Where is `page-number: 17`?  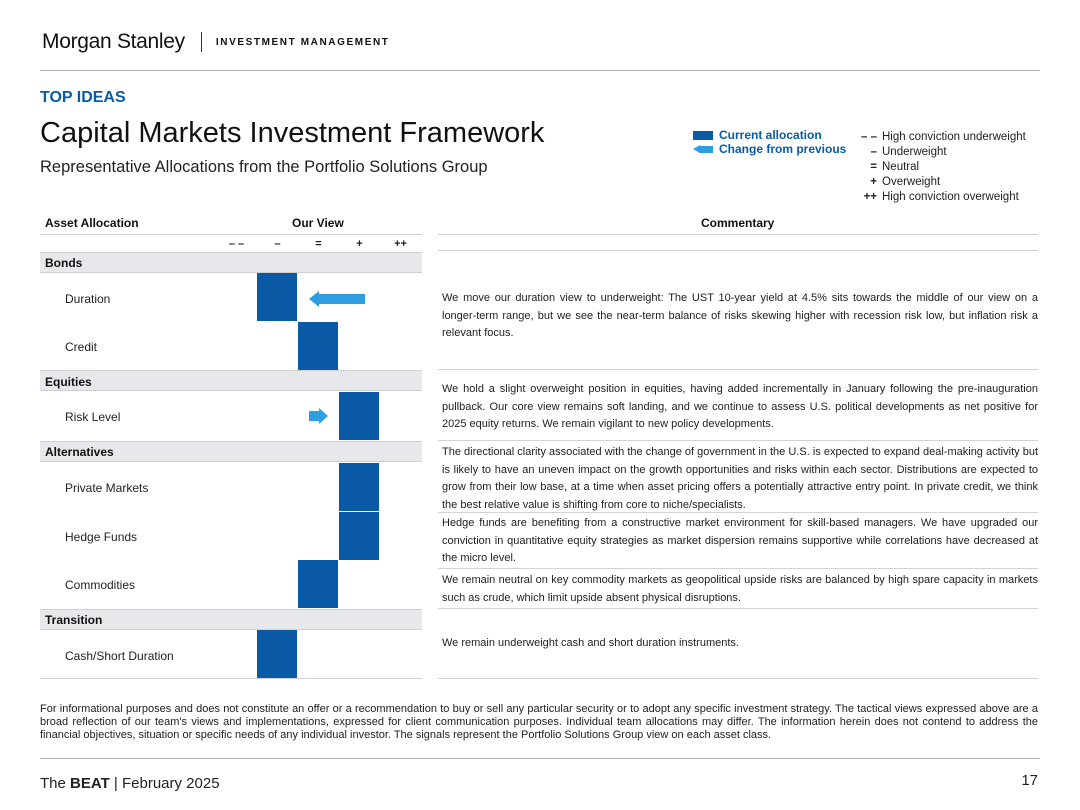
page-number: 17 is located at coordinates (1029, 780).